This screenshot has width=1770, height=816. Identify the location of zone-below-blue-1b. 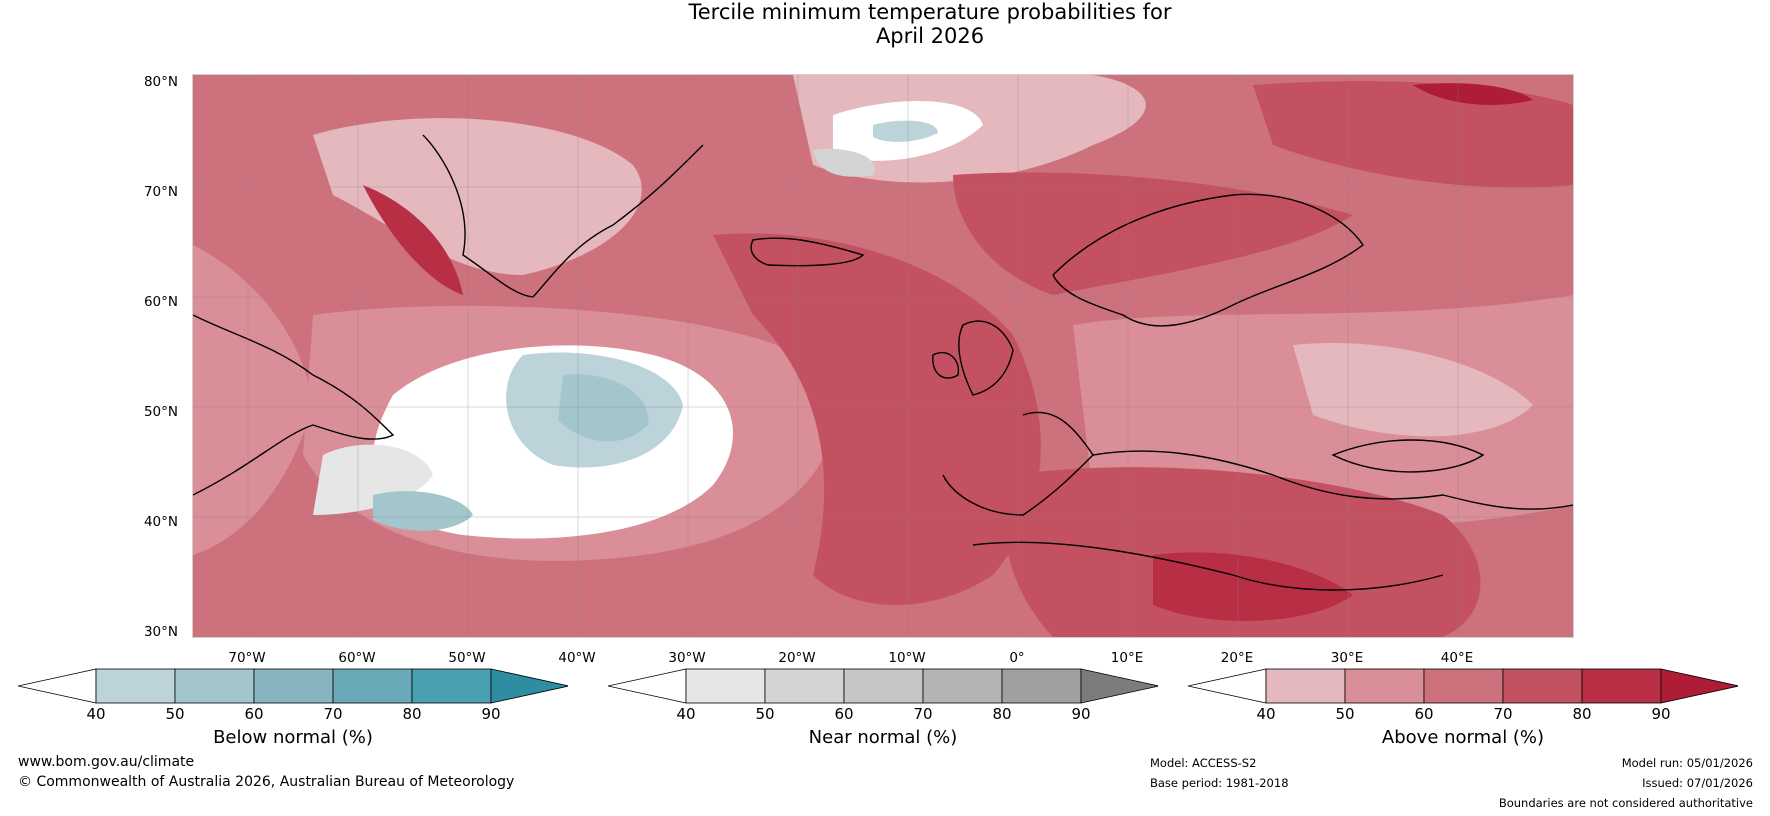
(603, 408).